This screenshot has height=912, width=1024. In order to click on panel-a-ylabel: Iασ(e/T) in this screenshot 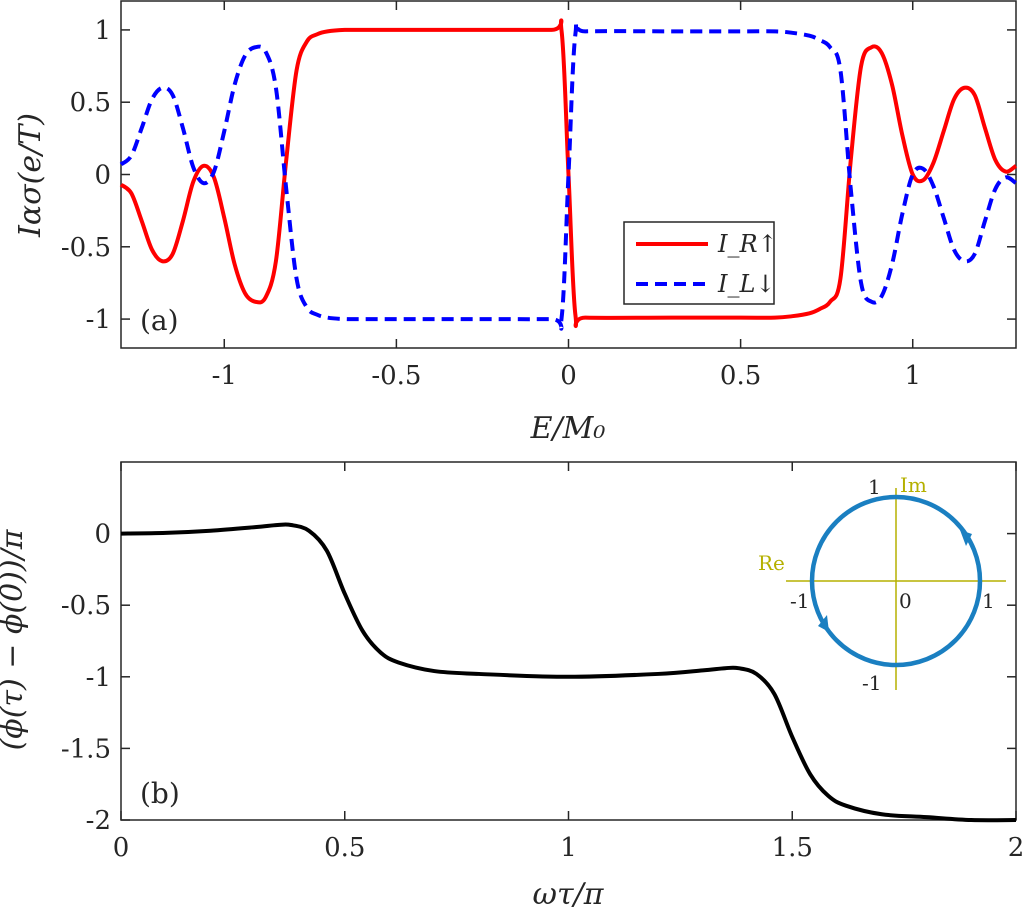, I will do `click(30, 175)`.